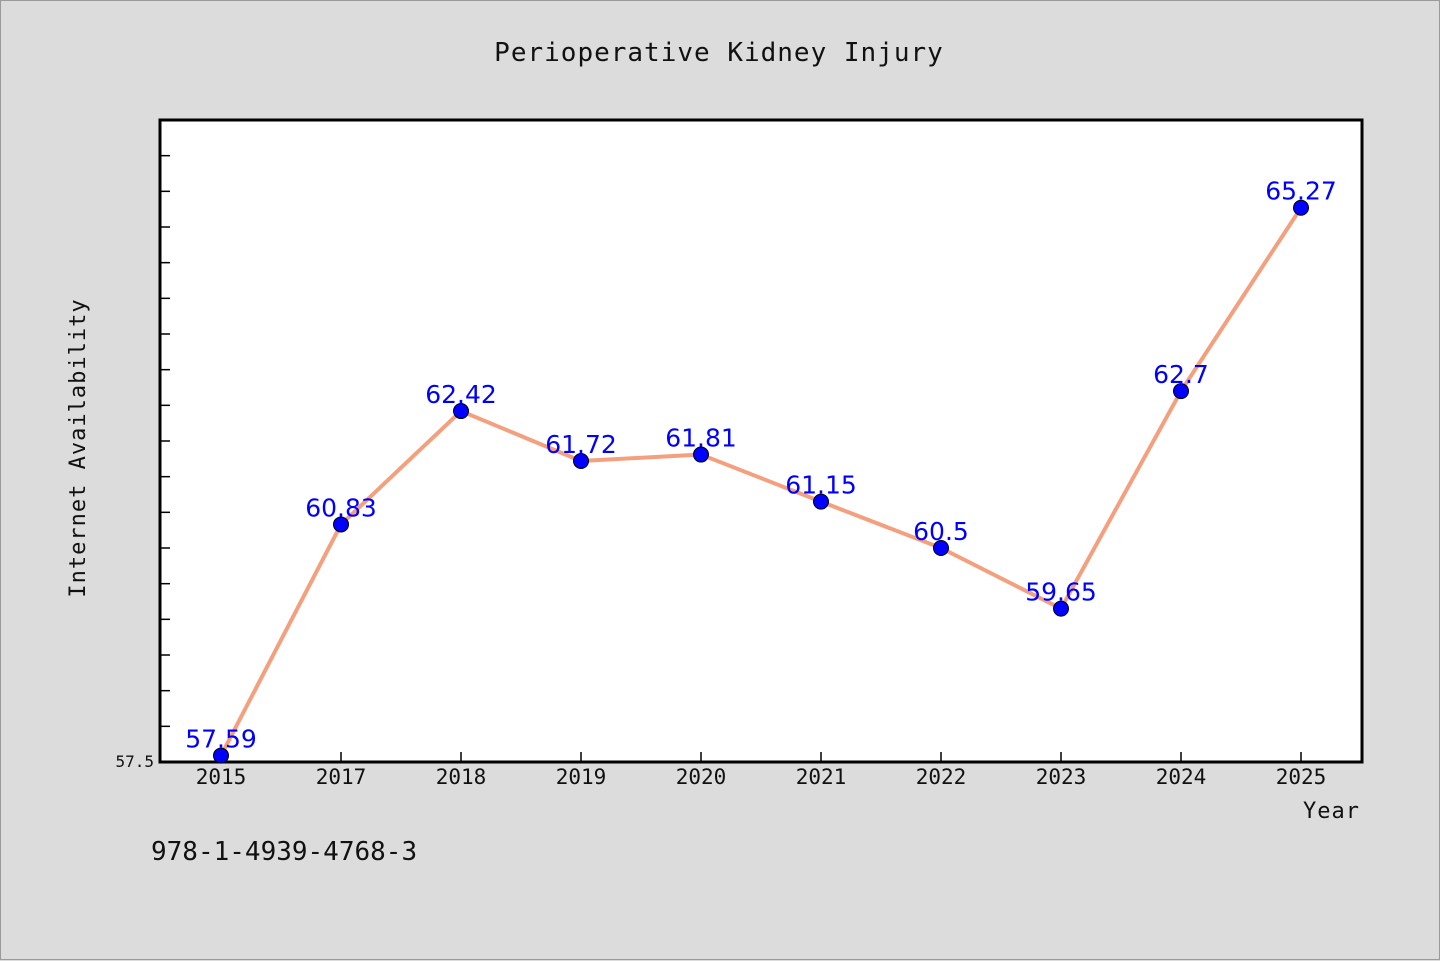 The image size is (1440, 961). What do you see at coordinates (719, 53) in the screenshot?
I see `chart-title: Perioperative Kidney Injury` at bounding box center [719, 53].